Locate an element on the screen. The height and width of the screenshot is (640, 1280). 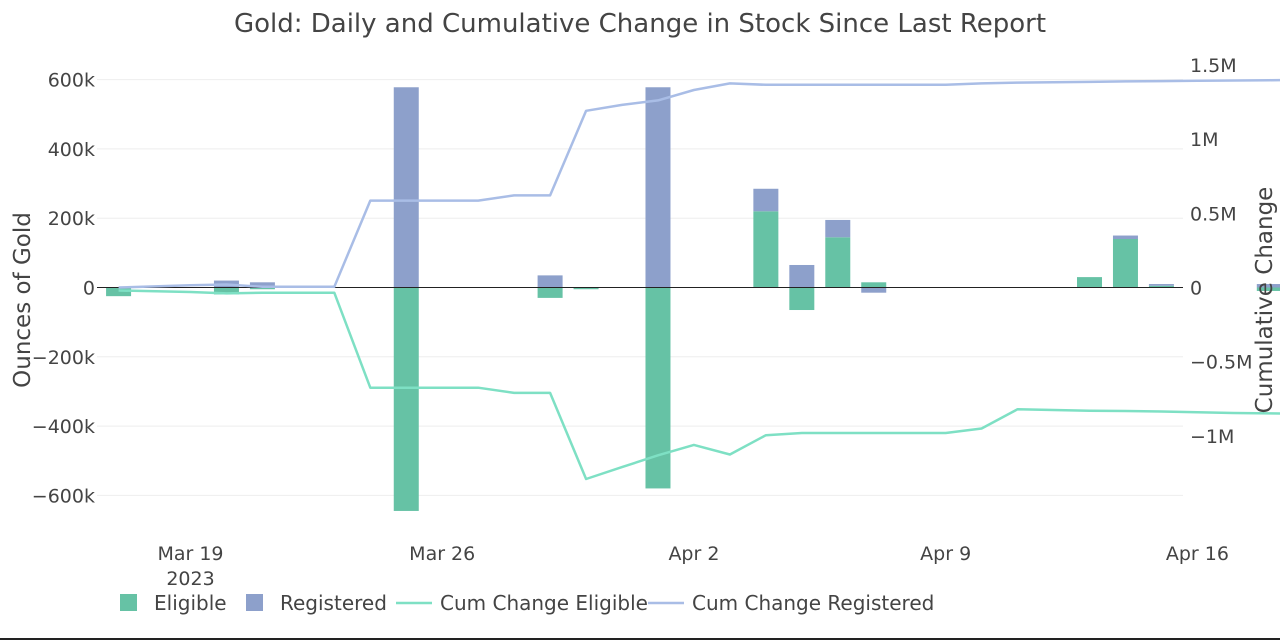
x-tick-year: 2023 is located at coordinates (190, 579).